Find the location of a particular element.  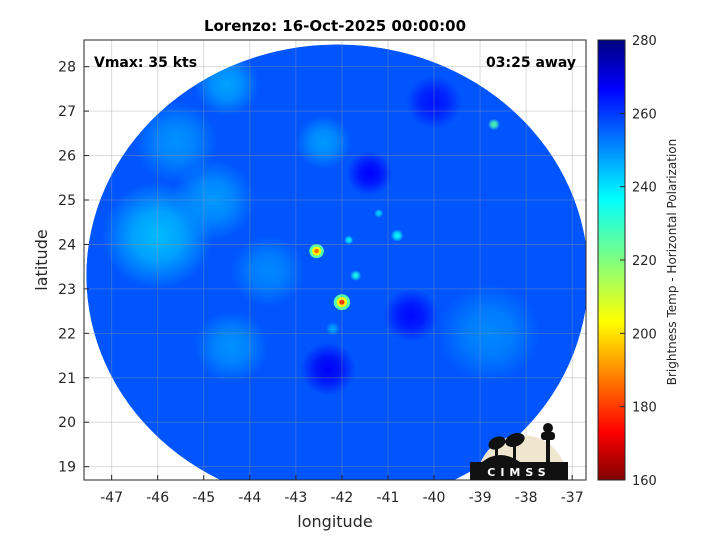

y-tick-label: 21 is located at coordinates (67, 379).